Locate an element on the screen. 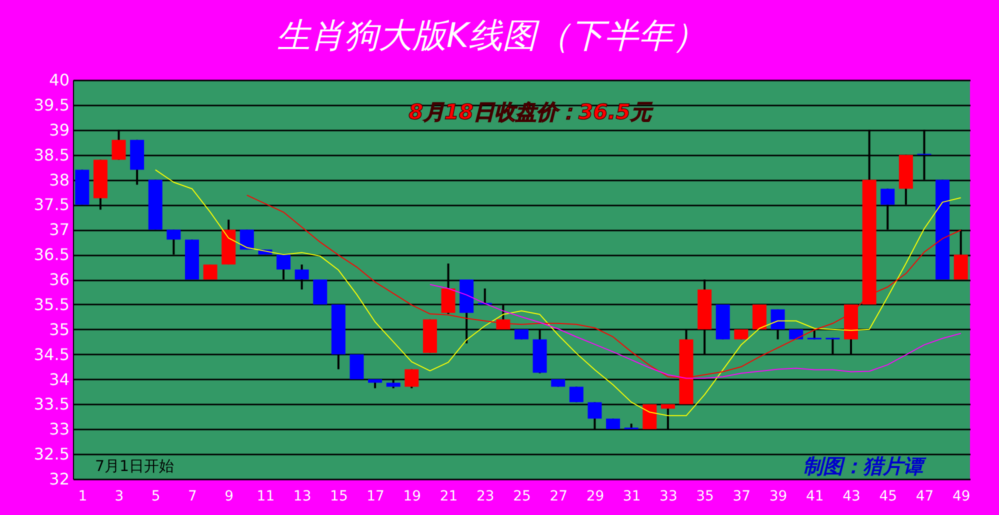  y-tick-label: 37 is located at coordinates (59, 230).